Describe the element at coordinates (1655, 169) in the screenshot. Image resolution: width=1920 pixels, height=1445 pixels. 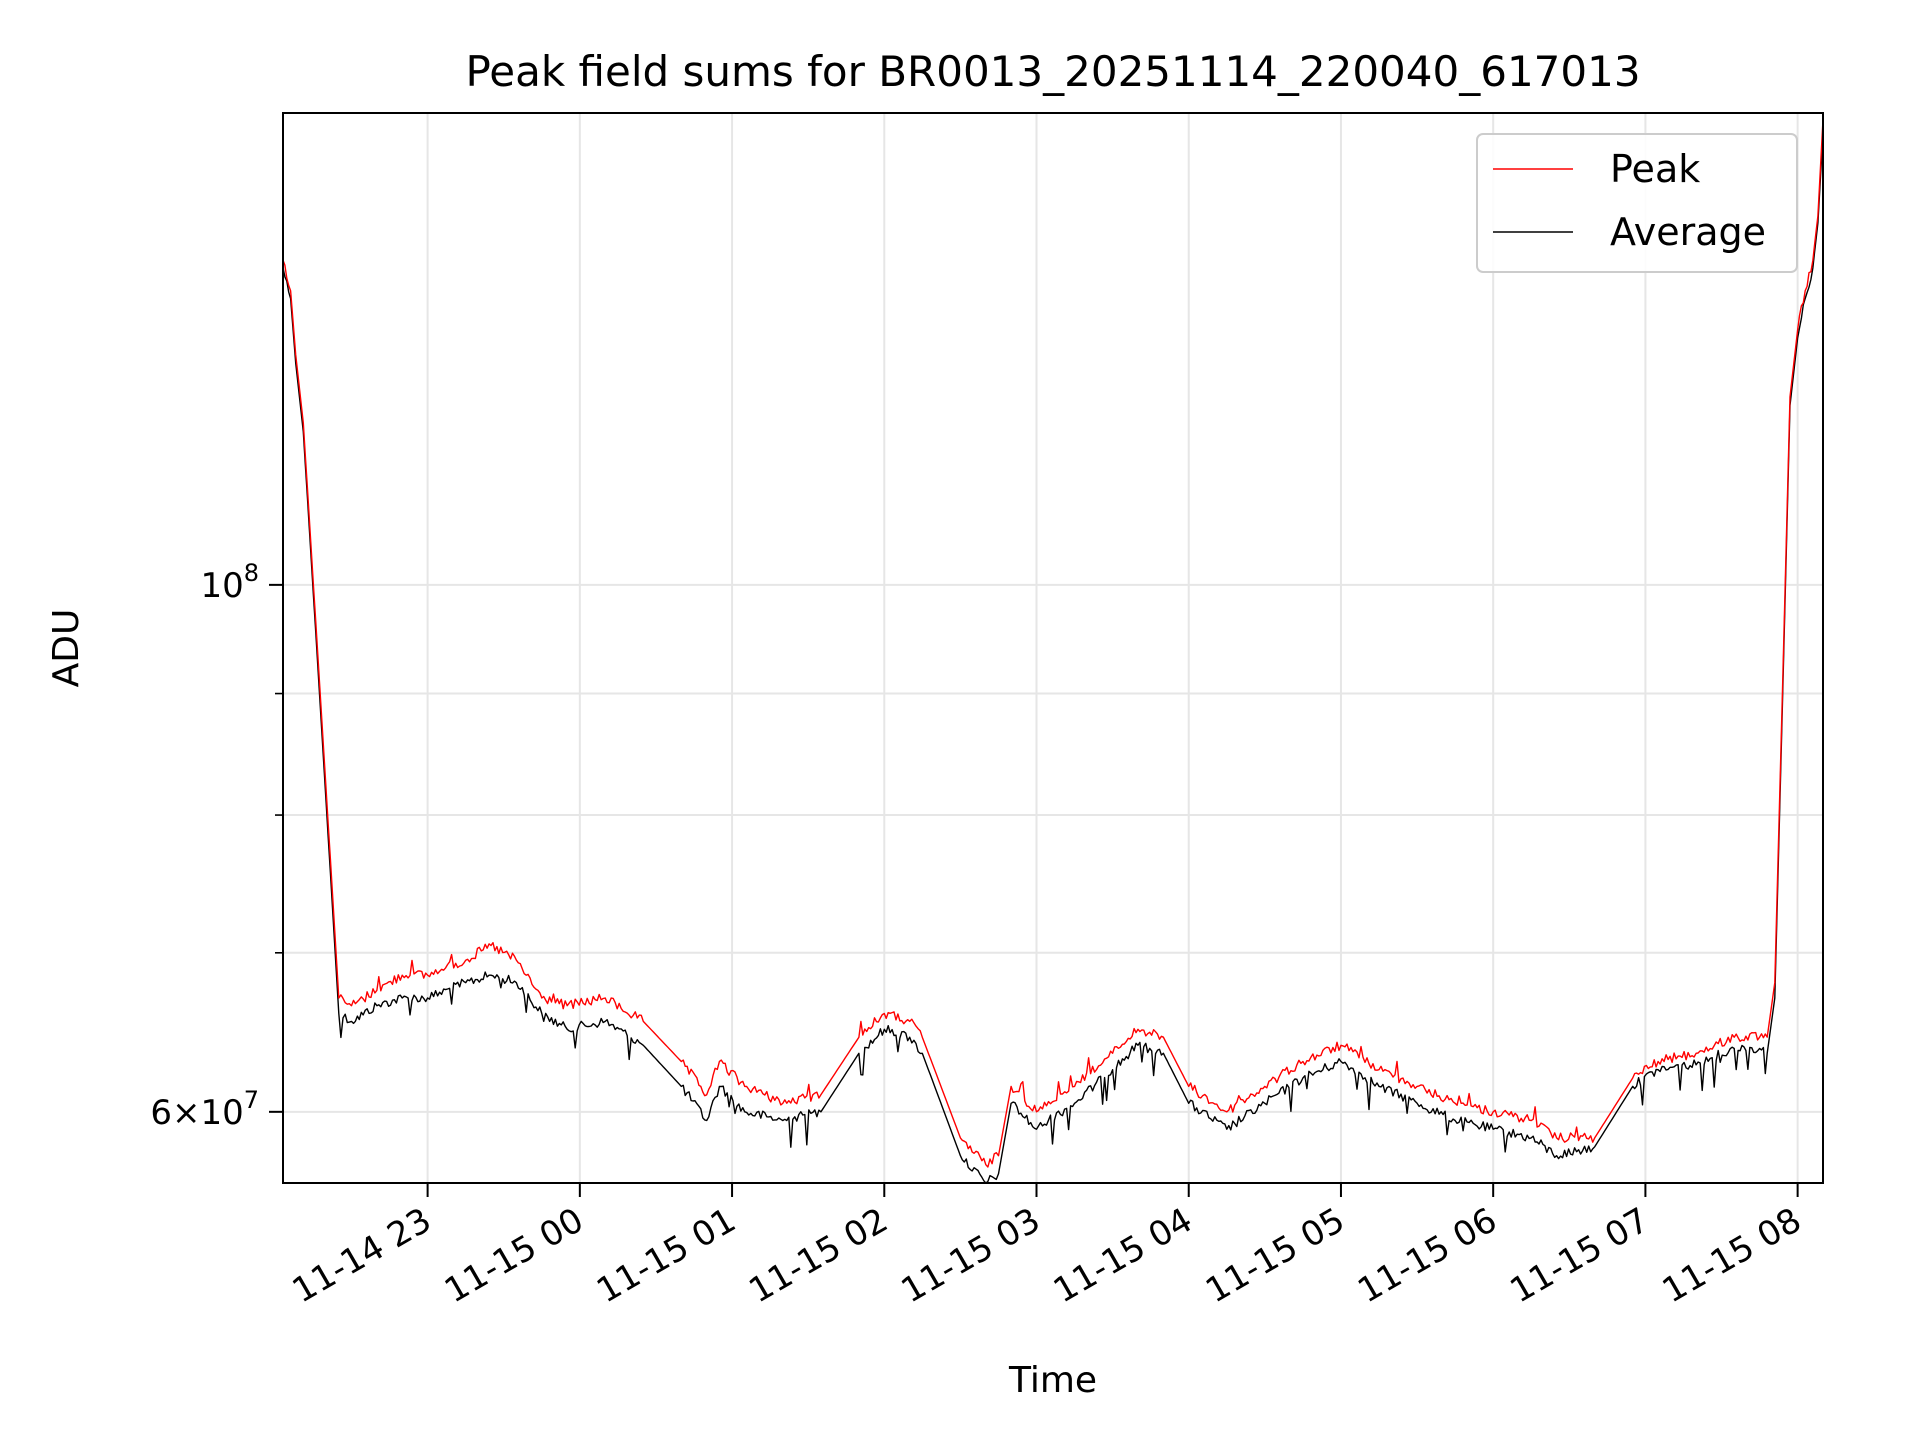
I see `legend-label-peak: Peak` at that location.